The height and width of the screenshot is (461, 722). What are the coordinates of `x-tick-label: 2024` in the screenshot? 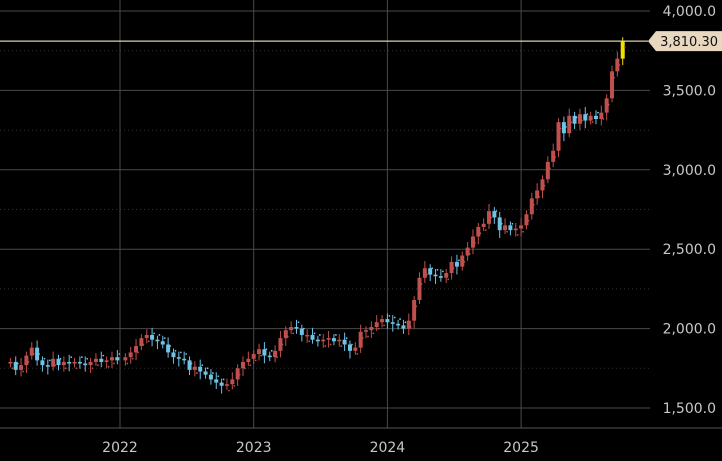 It's located at (388, 448).